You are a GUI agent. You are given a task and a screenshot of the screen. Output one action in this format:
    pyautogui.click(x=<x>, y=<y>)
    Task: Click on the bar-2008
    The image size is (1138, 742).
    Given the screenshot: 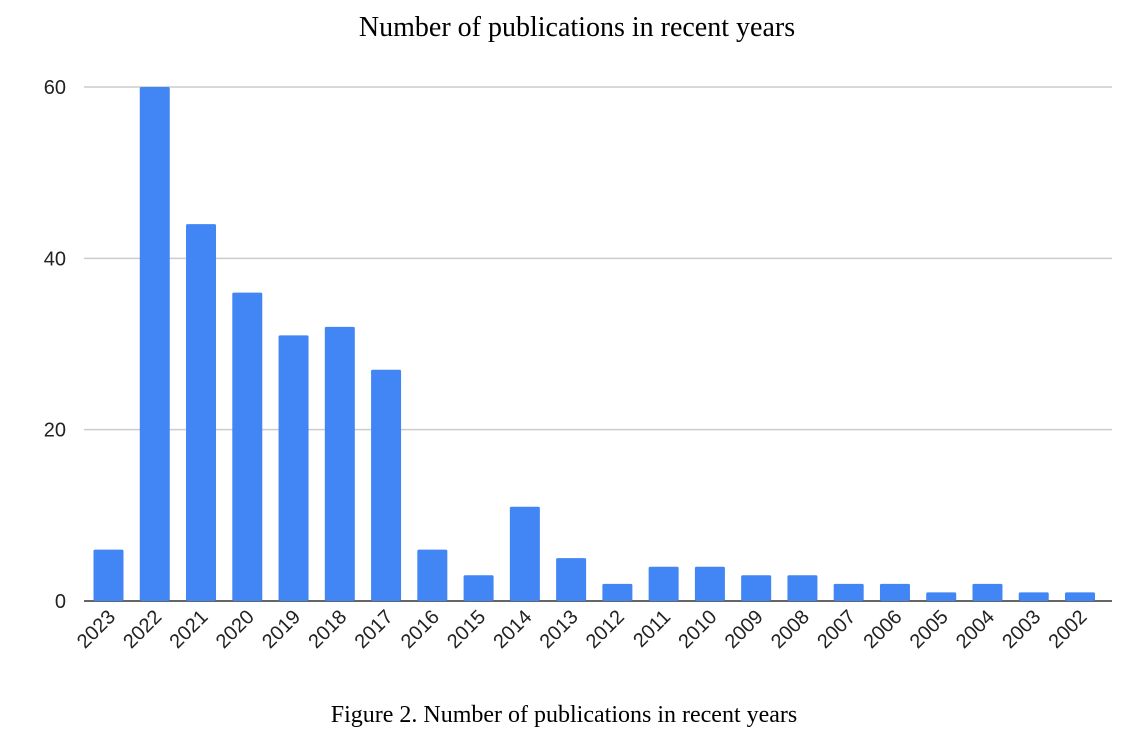 What is the action you would take?
    pyautogui.click(x=802, y=588)
    